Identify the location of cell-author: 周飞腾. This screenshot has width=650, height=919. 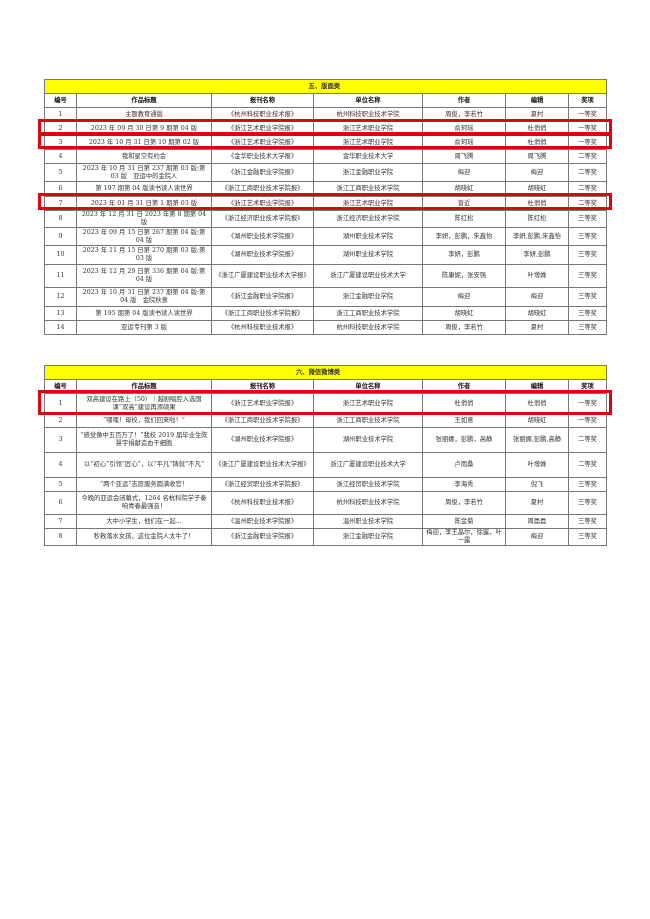
(464, 156).